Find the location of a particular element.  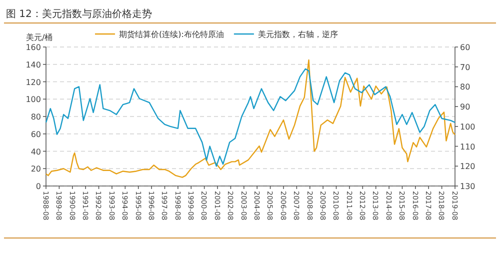

y-tick-label: 20 is located at coordinates (35, 169).